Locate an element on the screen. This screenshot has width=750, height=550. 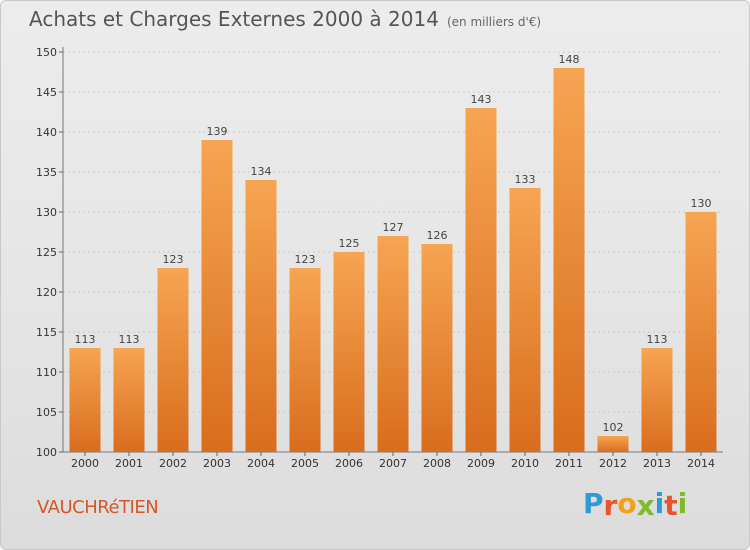
data-label: 125 is located at coordinates (349, 243).